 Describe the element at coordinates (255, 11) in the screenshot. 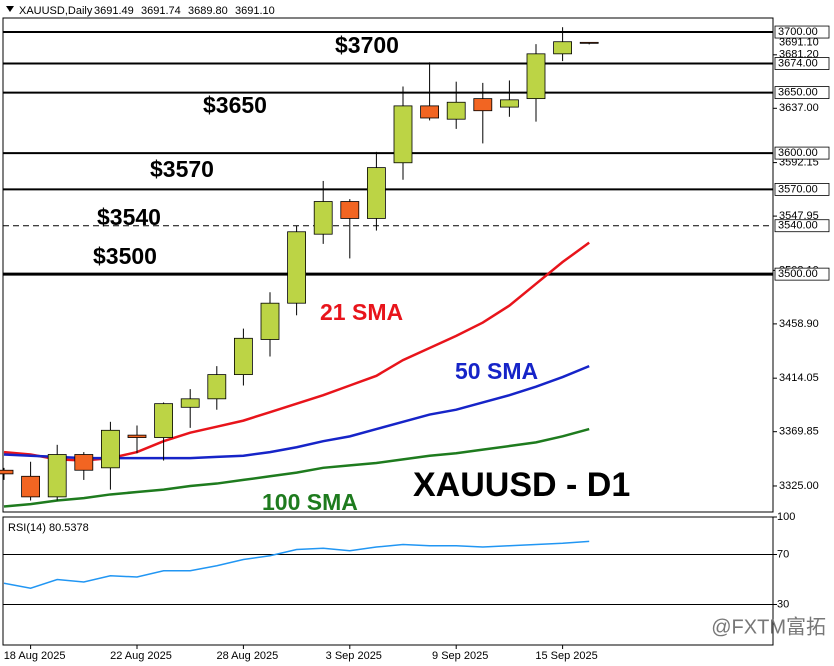

I see `header-value: 3691.10` at that location.